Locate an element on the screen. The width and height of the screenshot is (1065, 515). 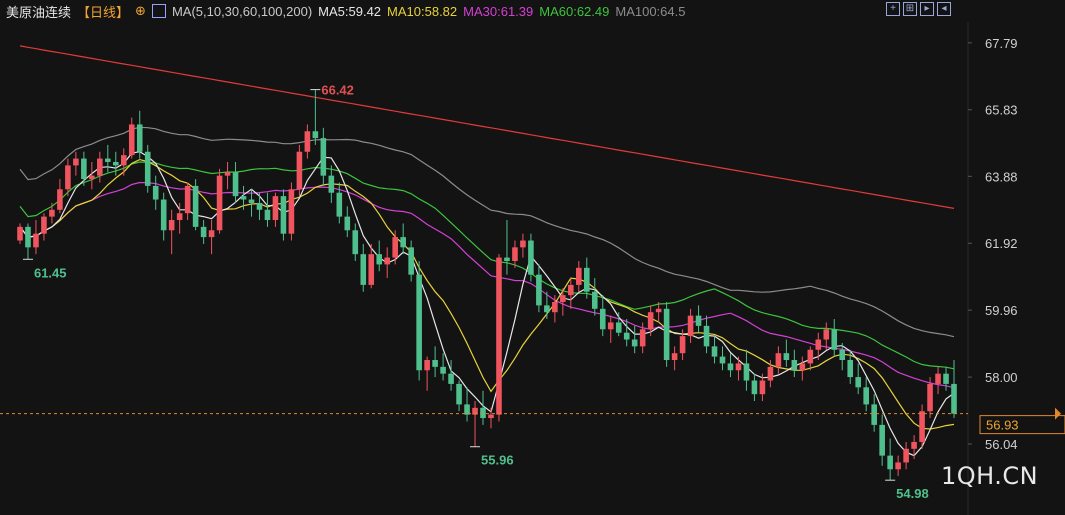
ma-params: MA(5,10,30,60,100,200) is located at coordinates (242, 11).